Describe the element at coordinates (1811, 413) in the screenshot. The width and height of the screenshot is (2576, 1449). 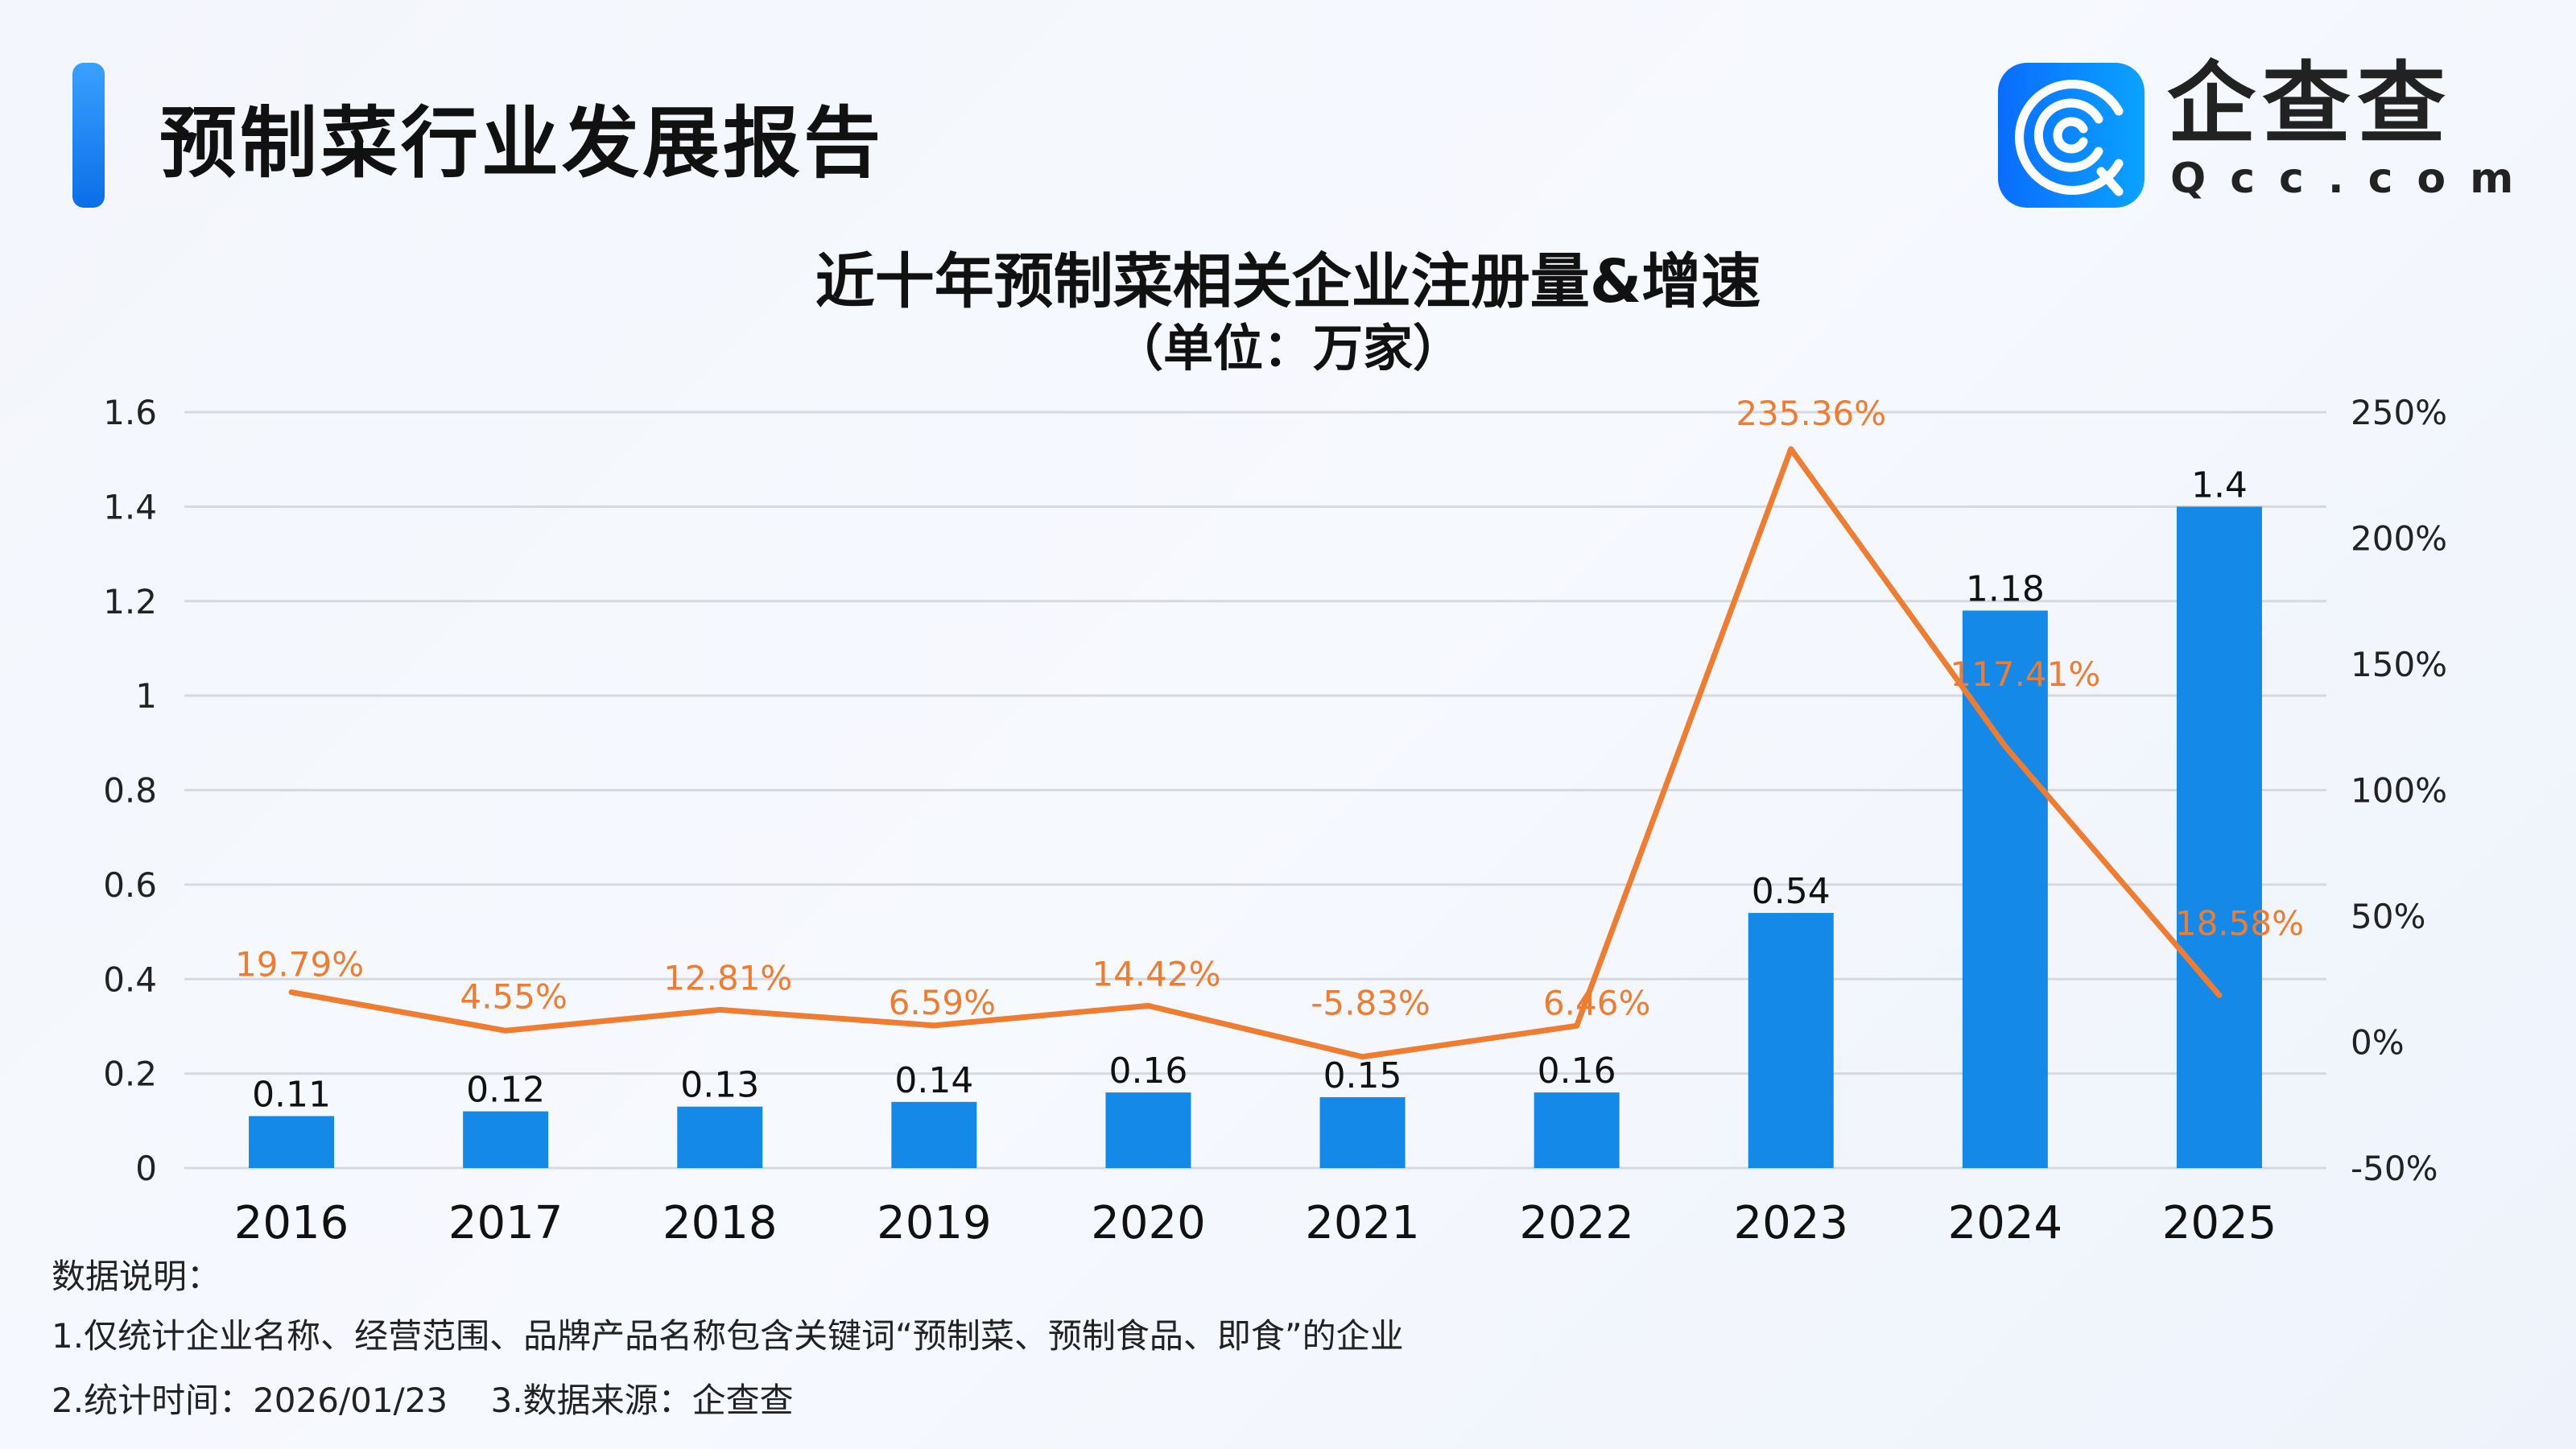
I see `growth-label: 235.36%` at that location.